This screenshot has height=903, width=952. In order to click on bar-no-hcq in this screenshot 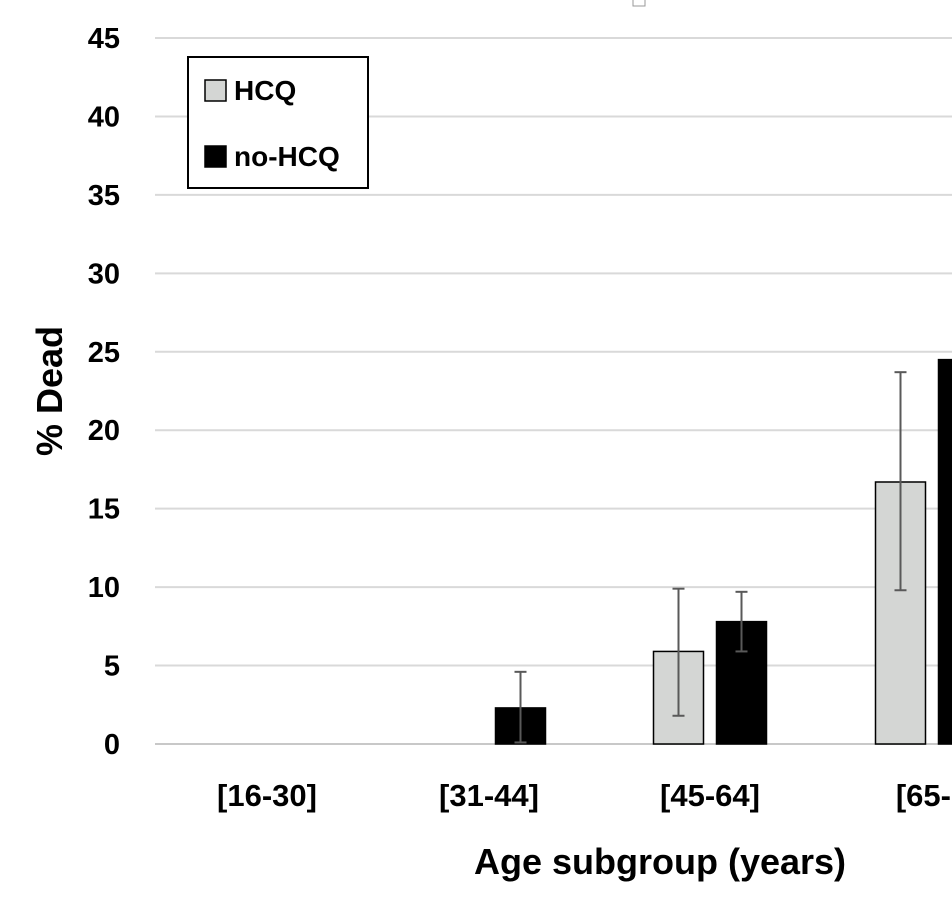, I will do `click(944, 551)`.